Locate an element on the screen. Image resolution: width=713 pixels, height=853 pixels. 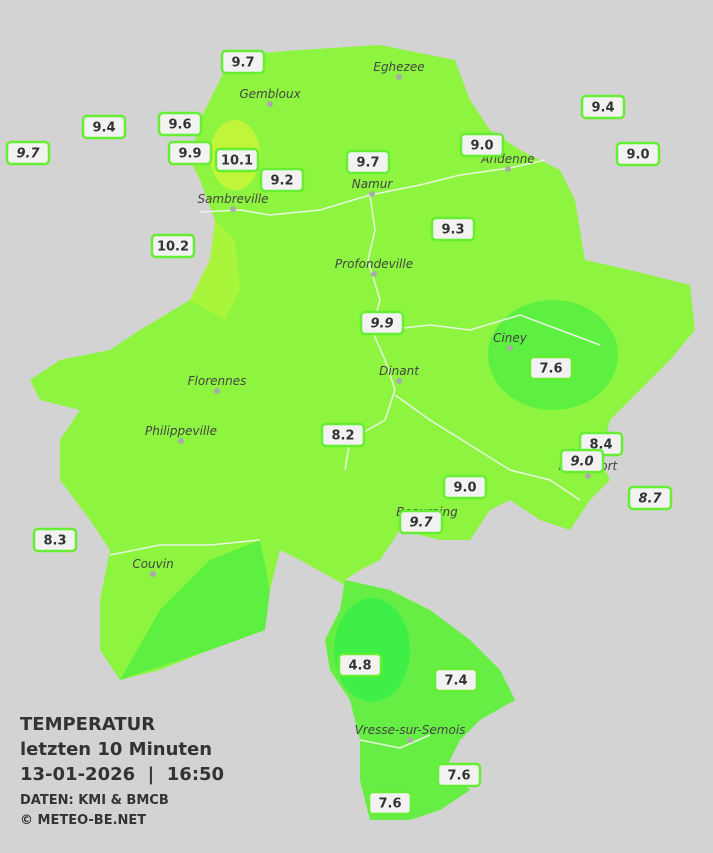
station-value: 10.2 is located at coordinates (173, 247).